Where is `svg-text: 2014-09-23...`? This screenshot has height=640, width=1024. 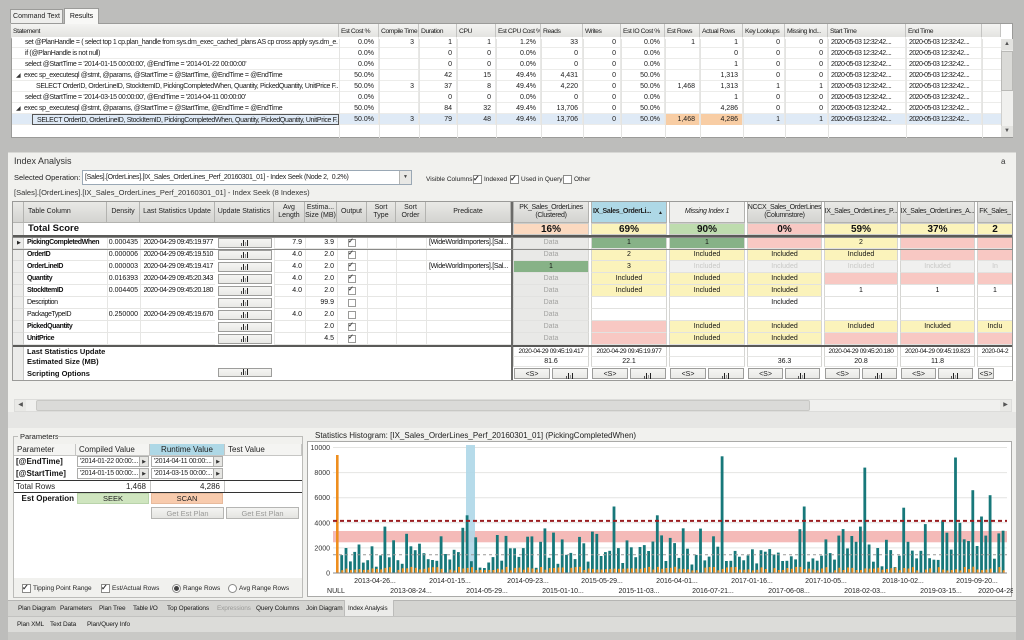
svg-text: 2014-09-23... is located at coordinates (528, 581).